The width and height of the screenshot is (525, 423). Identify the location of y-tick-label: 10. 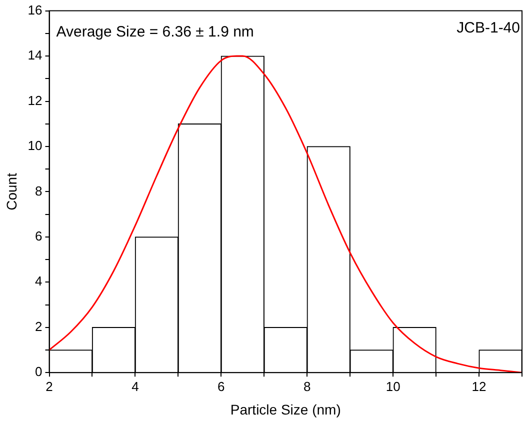
(35, 146).